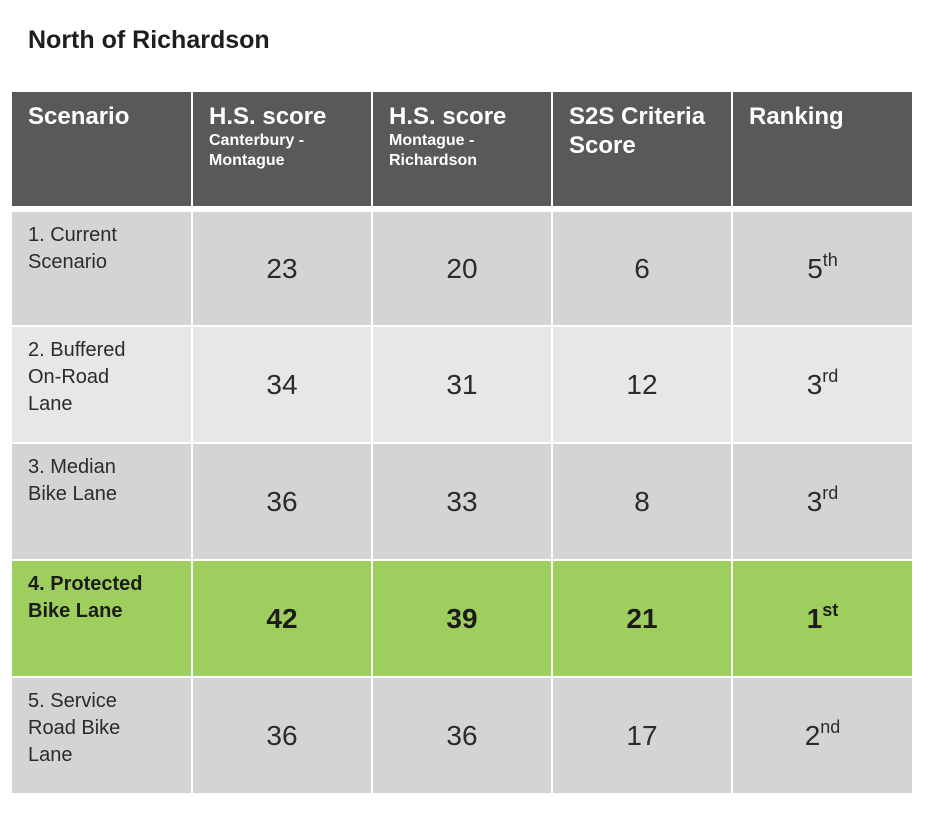 The width and height of the screenshot is (928, 832). I want to click on hs-montague-richardson-cell: 33, so click(462, 502).